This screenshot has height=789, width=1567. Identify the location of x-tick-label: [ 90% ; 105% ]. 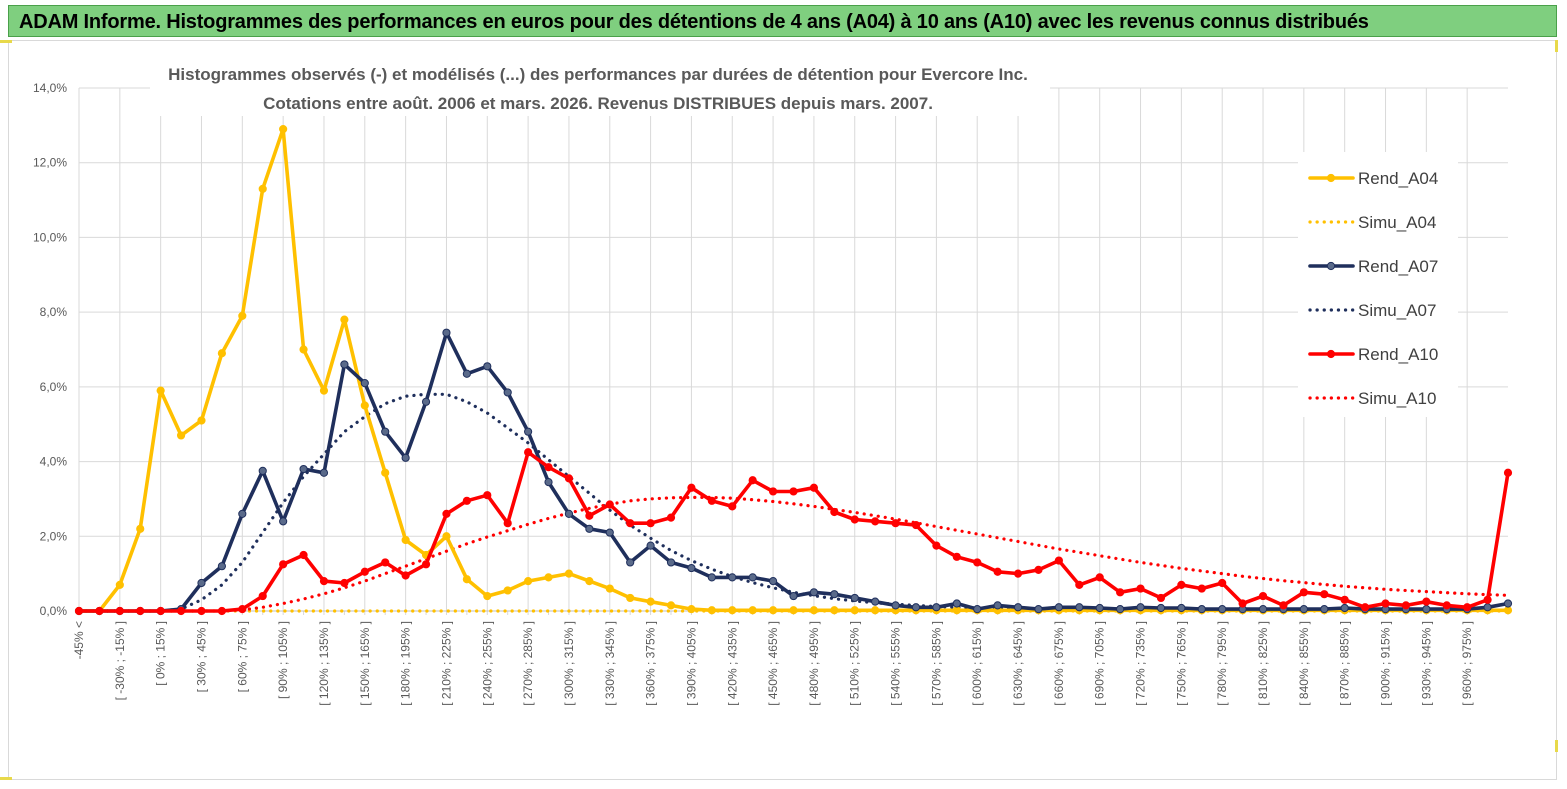
(283, 660).